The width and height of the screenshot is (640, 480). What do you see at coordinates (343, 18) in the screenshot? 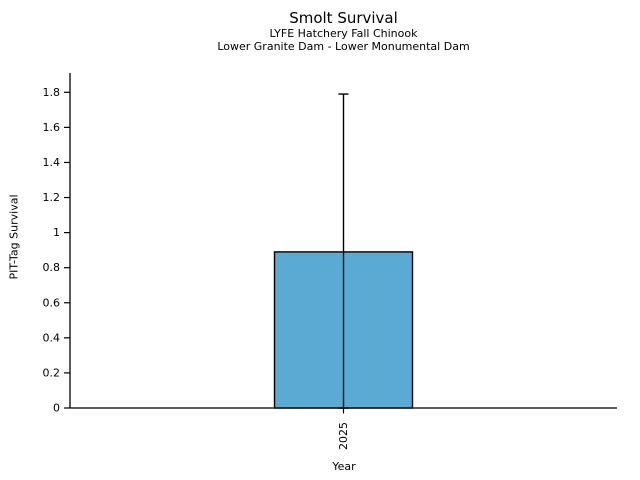
I see `chart-title: Smolt Survival` at bounding box center [343, 18].